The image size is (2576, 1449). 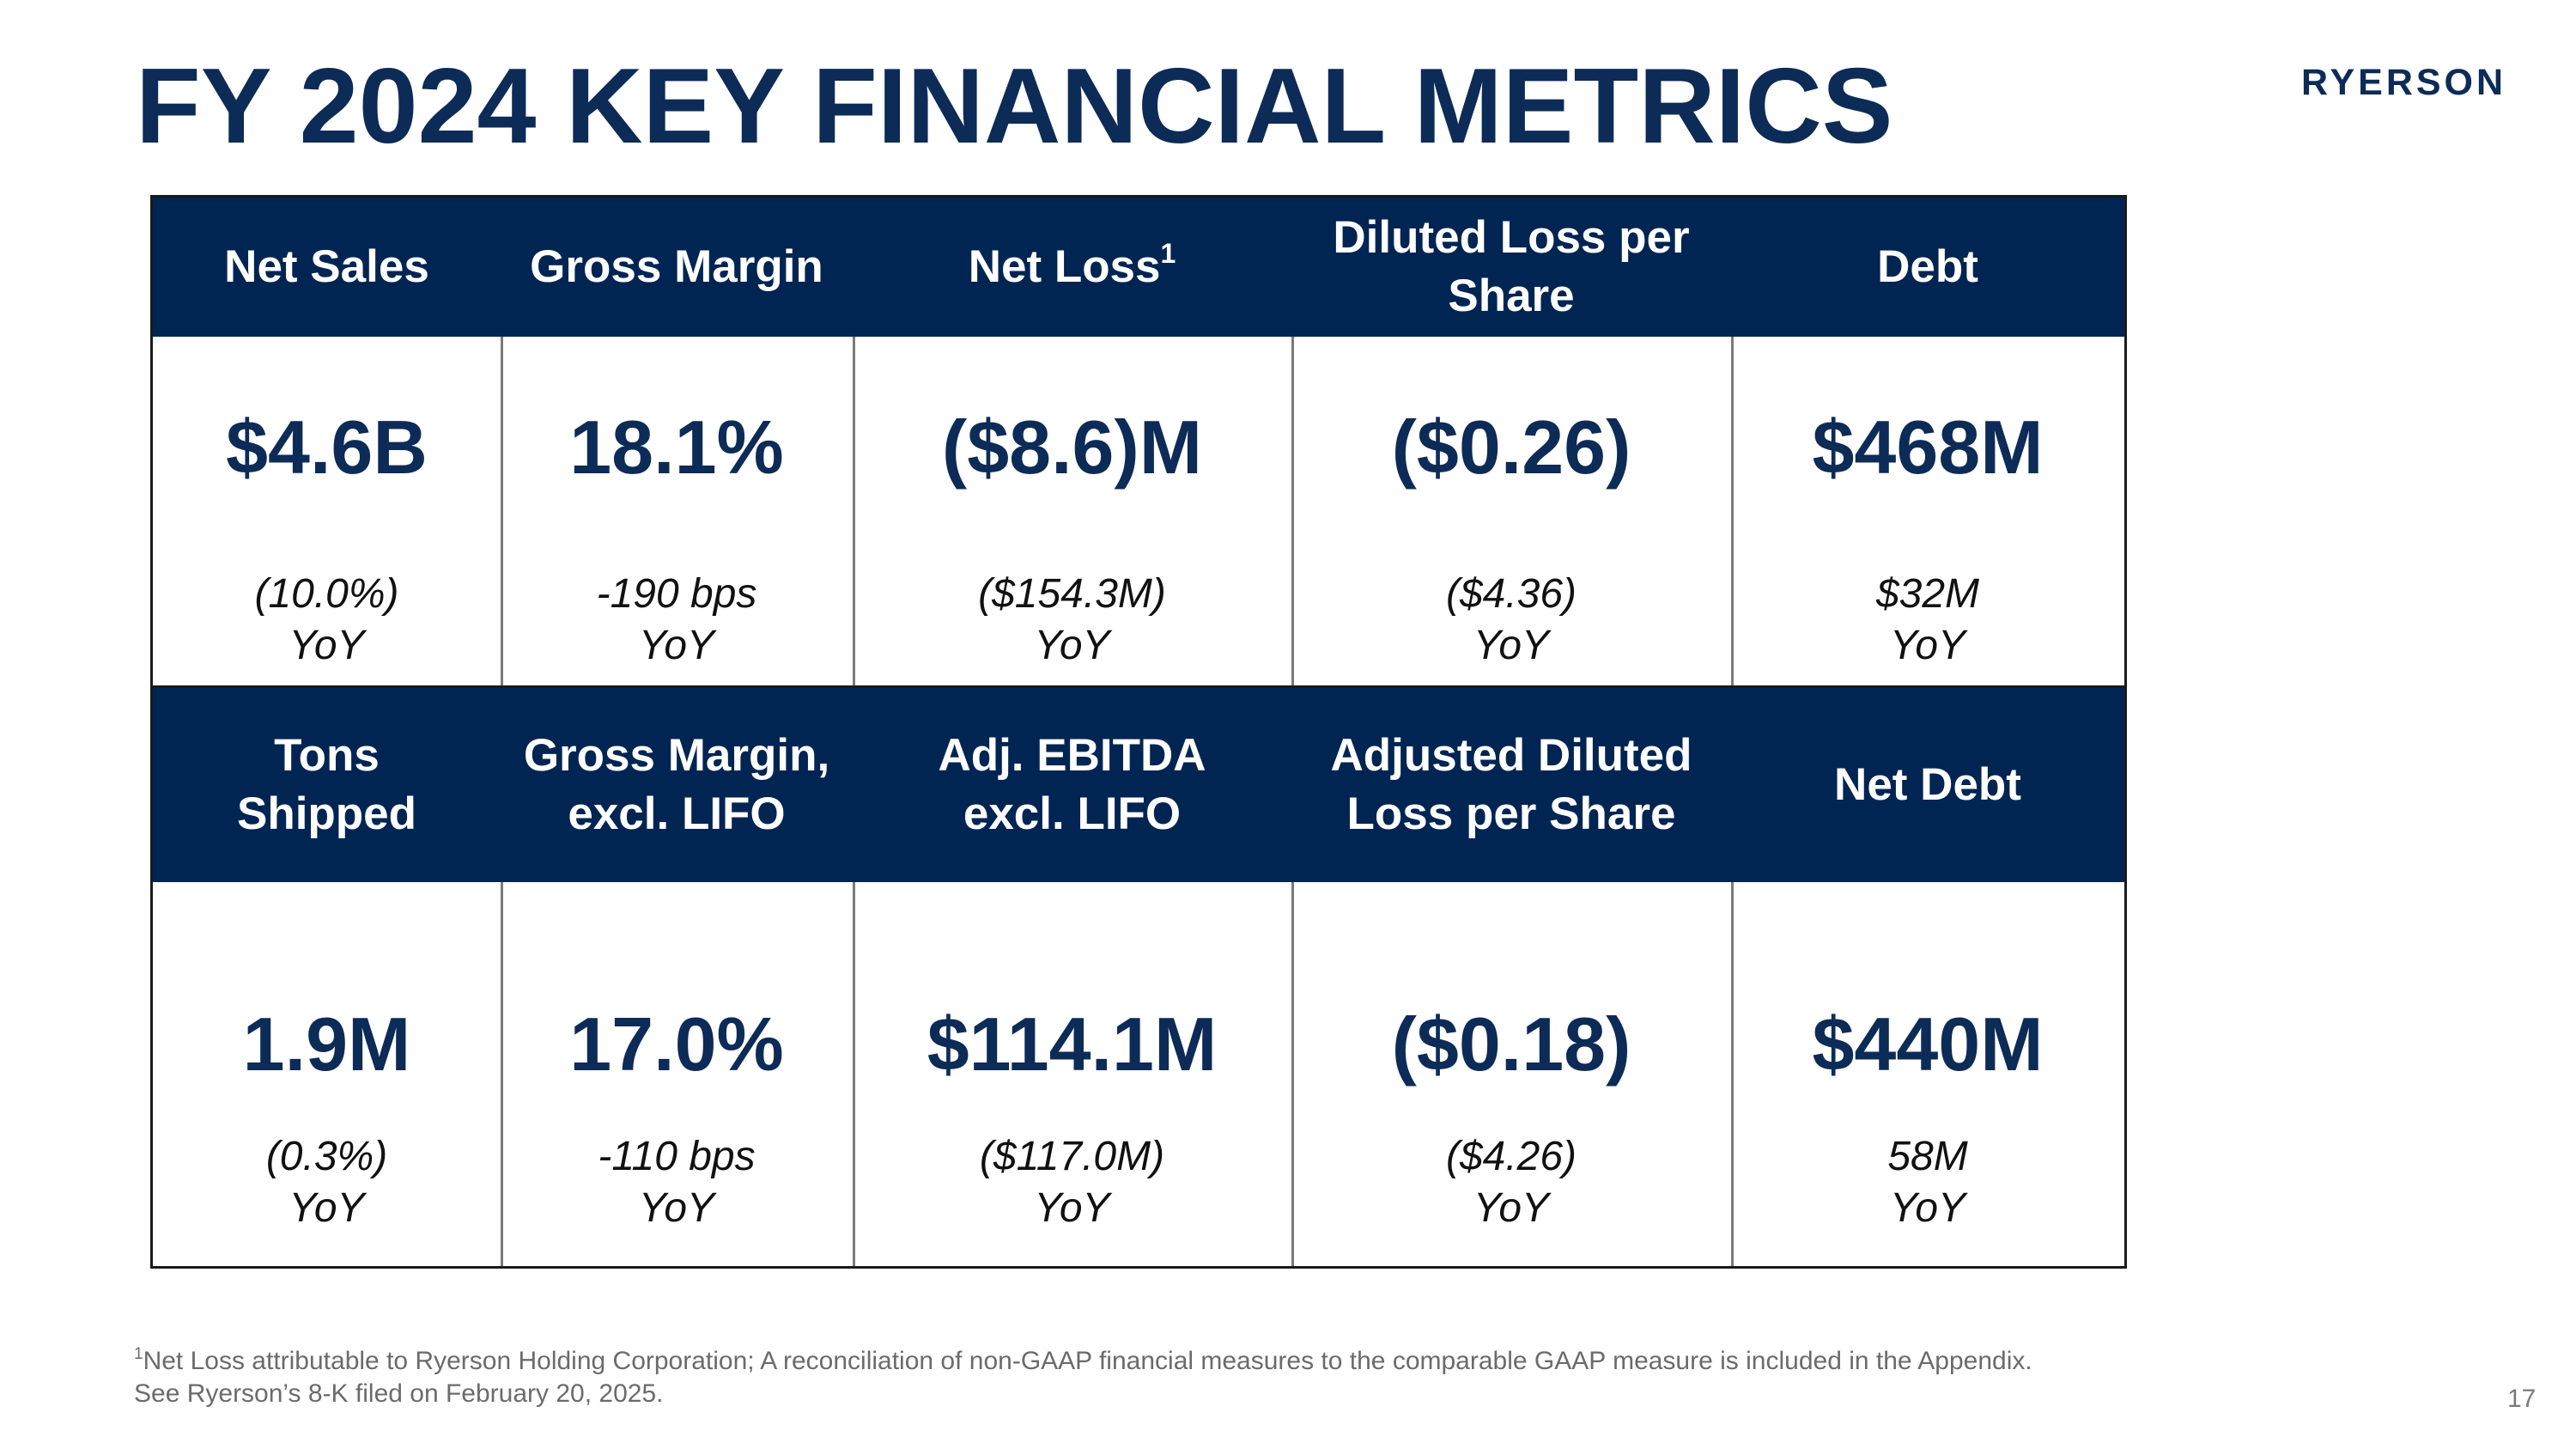 I want to click on header-gross-margin: Gross Margin, so click(x=676, y=266).